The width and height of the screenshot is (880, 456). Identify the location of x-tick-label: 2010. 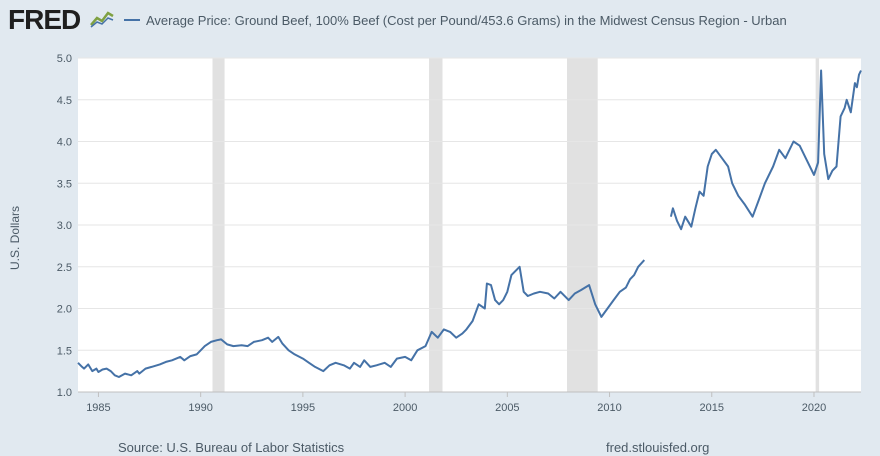
(609, 408).